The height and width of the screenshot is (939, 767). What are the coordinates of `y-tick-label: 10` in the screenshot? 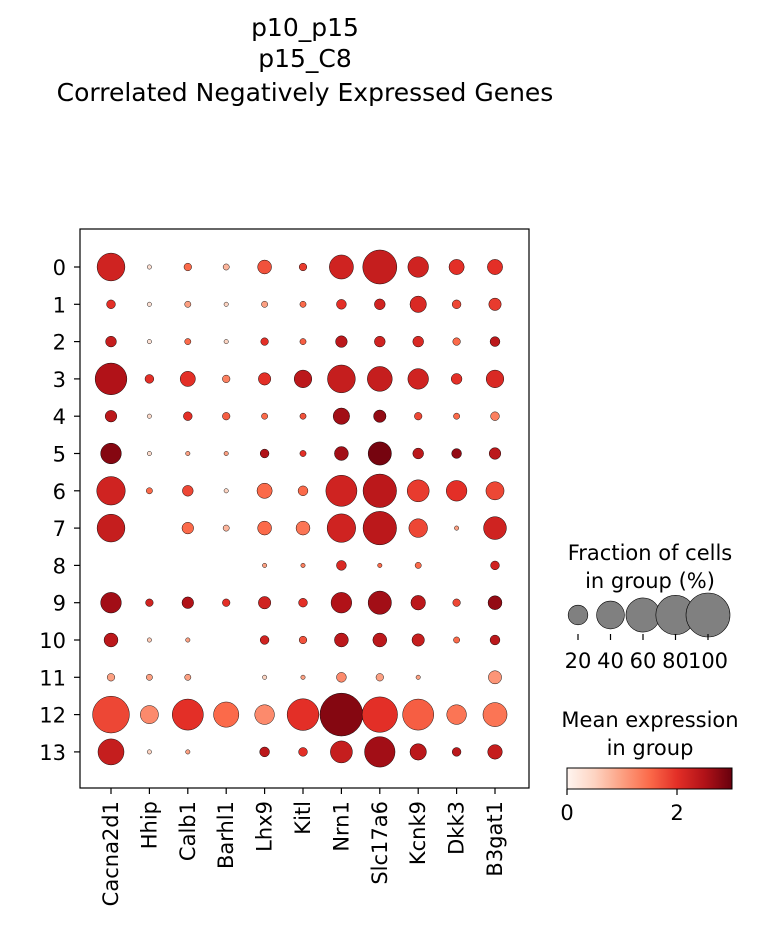 It's located at (52, 641).